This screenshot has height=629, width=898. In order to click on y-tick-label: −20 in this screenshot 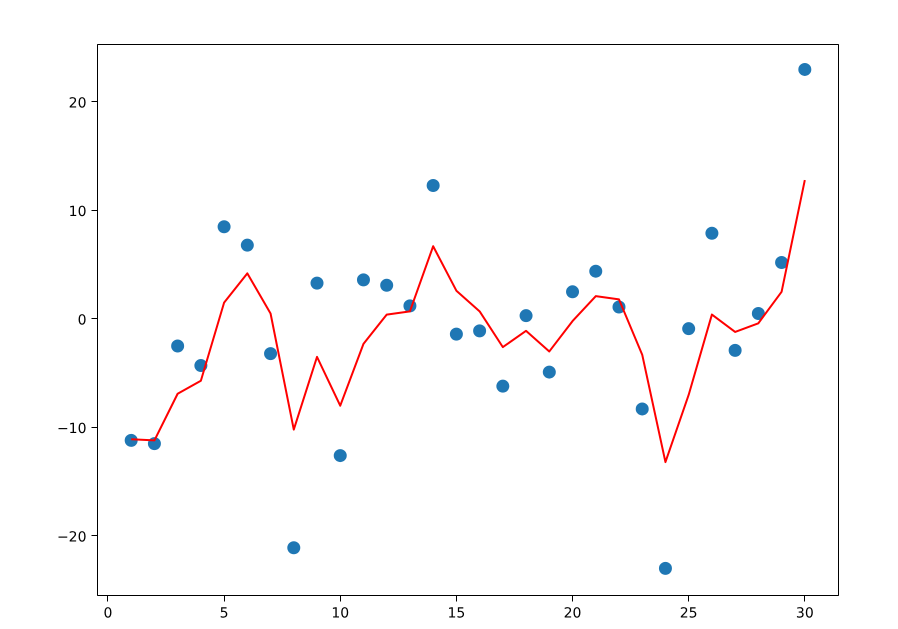, I will do `click(71, 537)`.